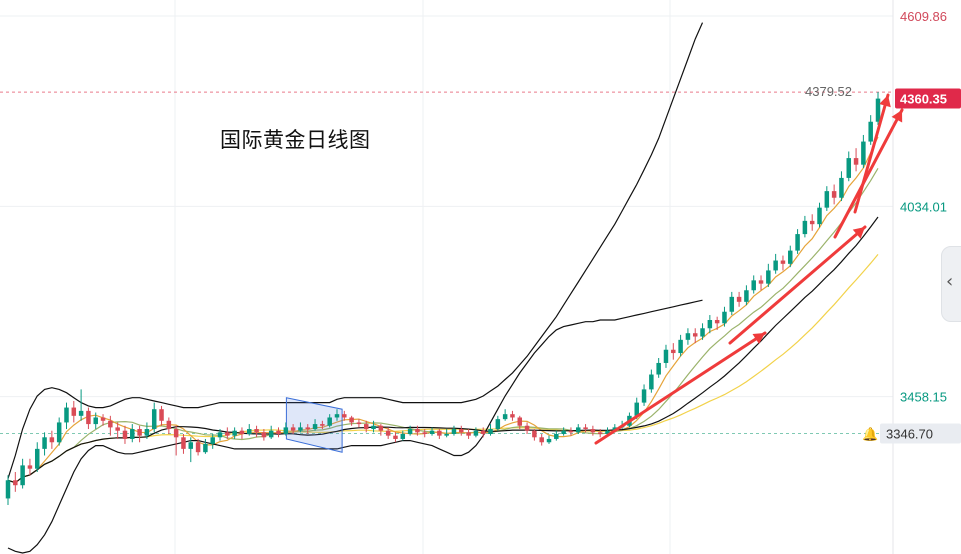  I want to click on panel-toggle-button: ‹, so click(951, 284).